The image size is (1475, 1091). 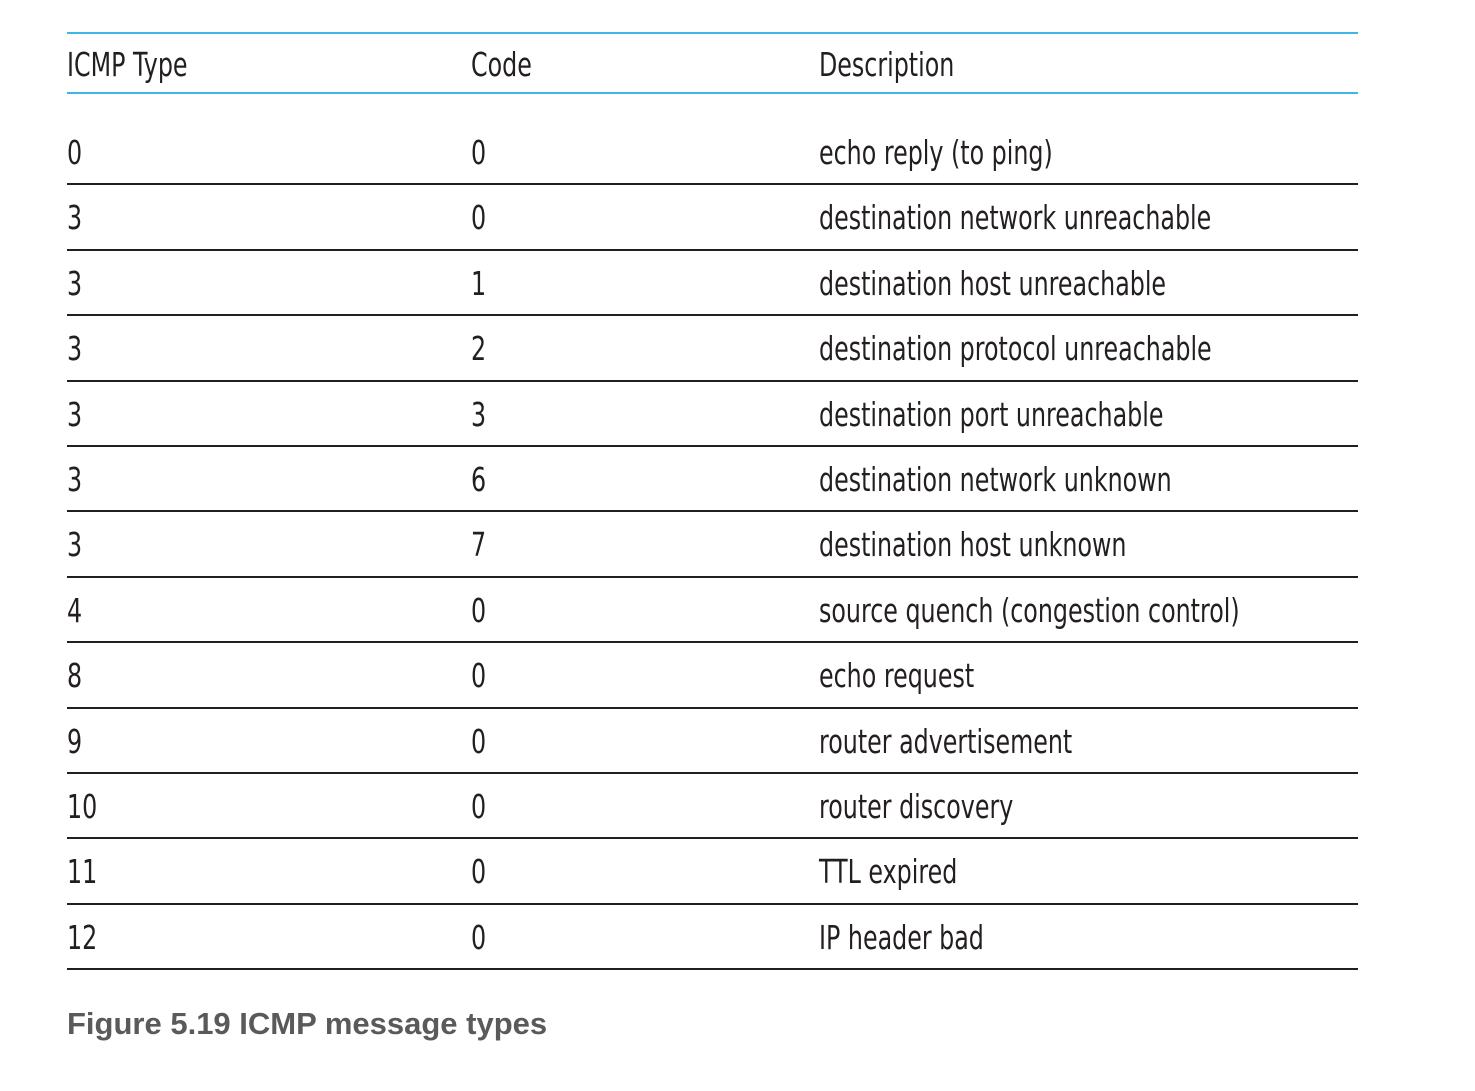 What do you see at coordinates (82, 937) in the screenshot?
I see `cell-icmp-type: 12` at bounding box center [82, 937].